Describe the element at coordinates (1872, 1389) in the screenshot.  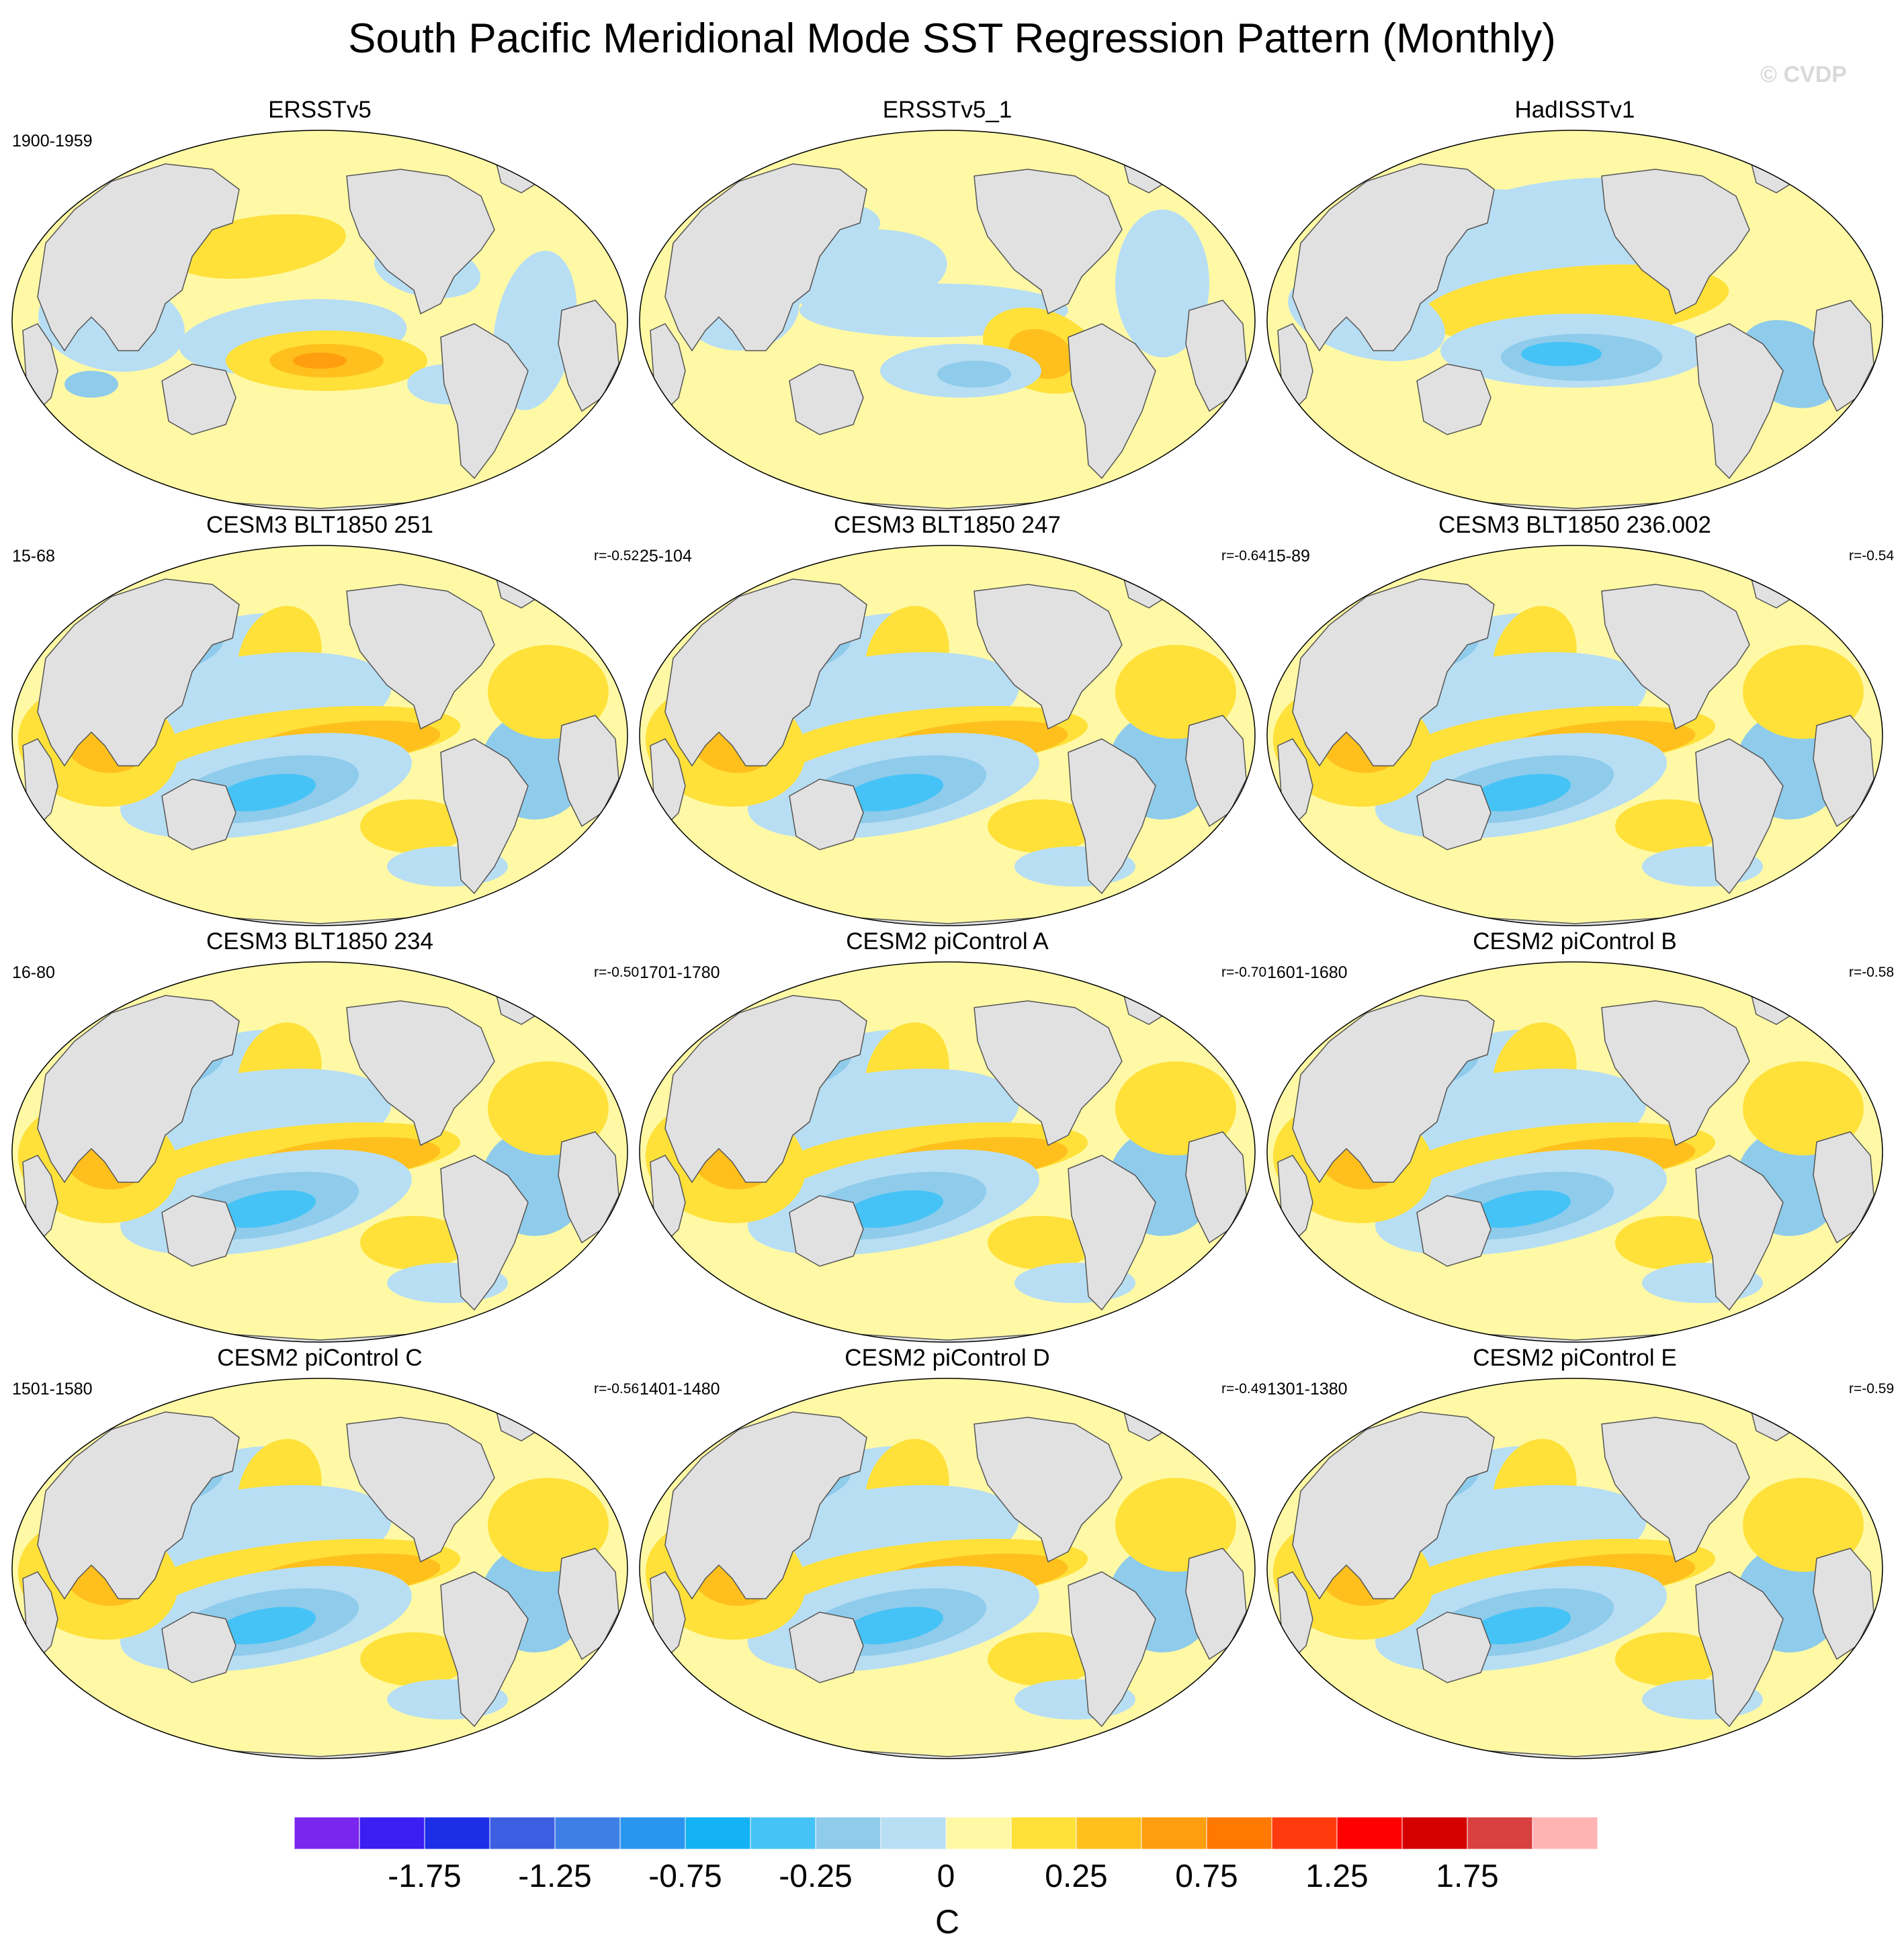
I see `panel-correlation-label: r=-0.59` at that location.